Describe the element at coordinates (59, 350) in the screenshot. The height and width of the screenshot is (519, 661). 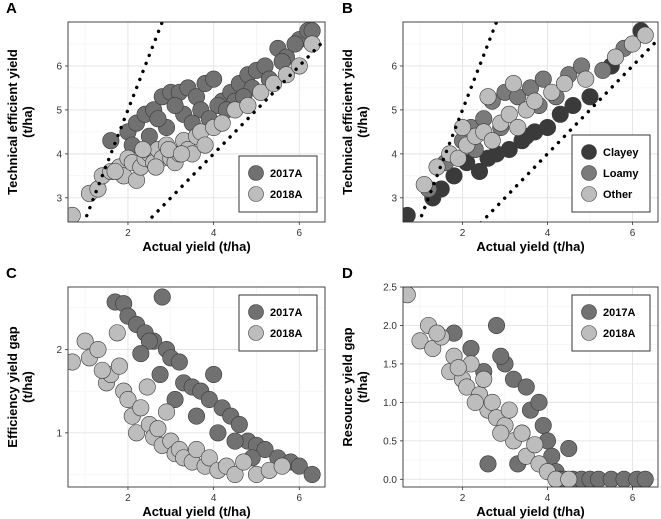
I see `y-tick-label: 2` at that location.